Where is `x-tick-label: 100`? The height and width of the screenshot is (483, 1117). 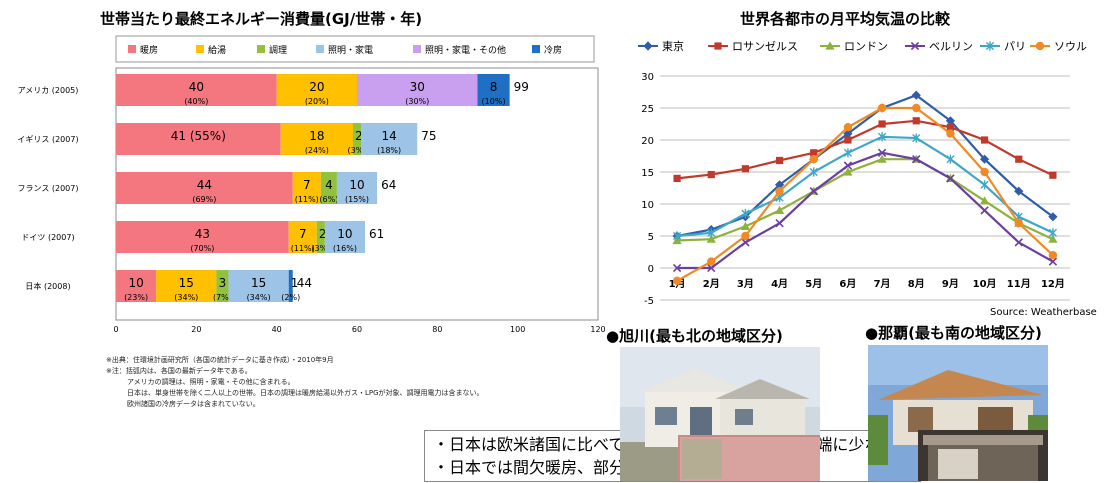
x-tick-label: 100 is located at coordinates (517, 329).